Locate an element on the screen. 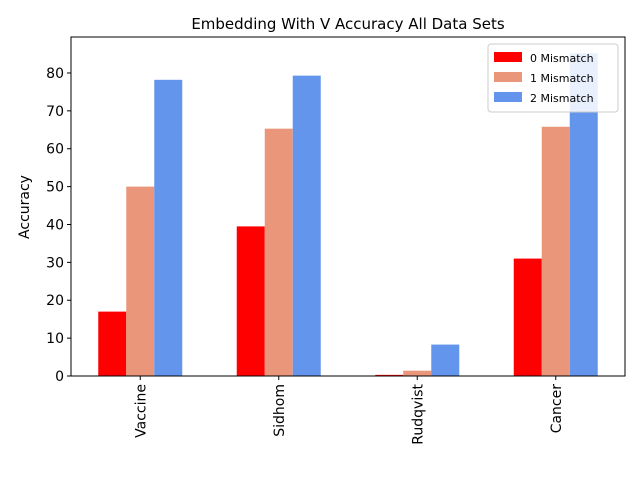 The image size is (640, 480). bar-vaccine-0-mismatch is located at coordinates (112, 343).